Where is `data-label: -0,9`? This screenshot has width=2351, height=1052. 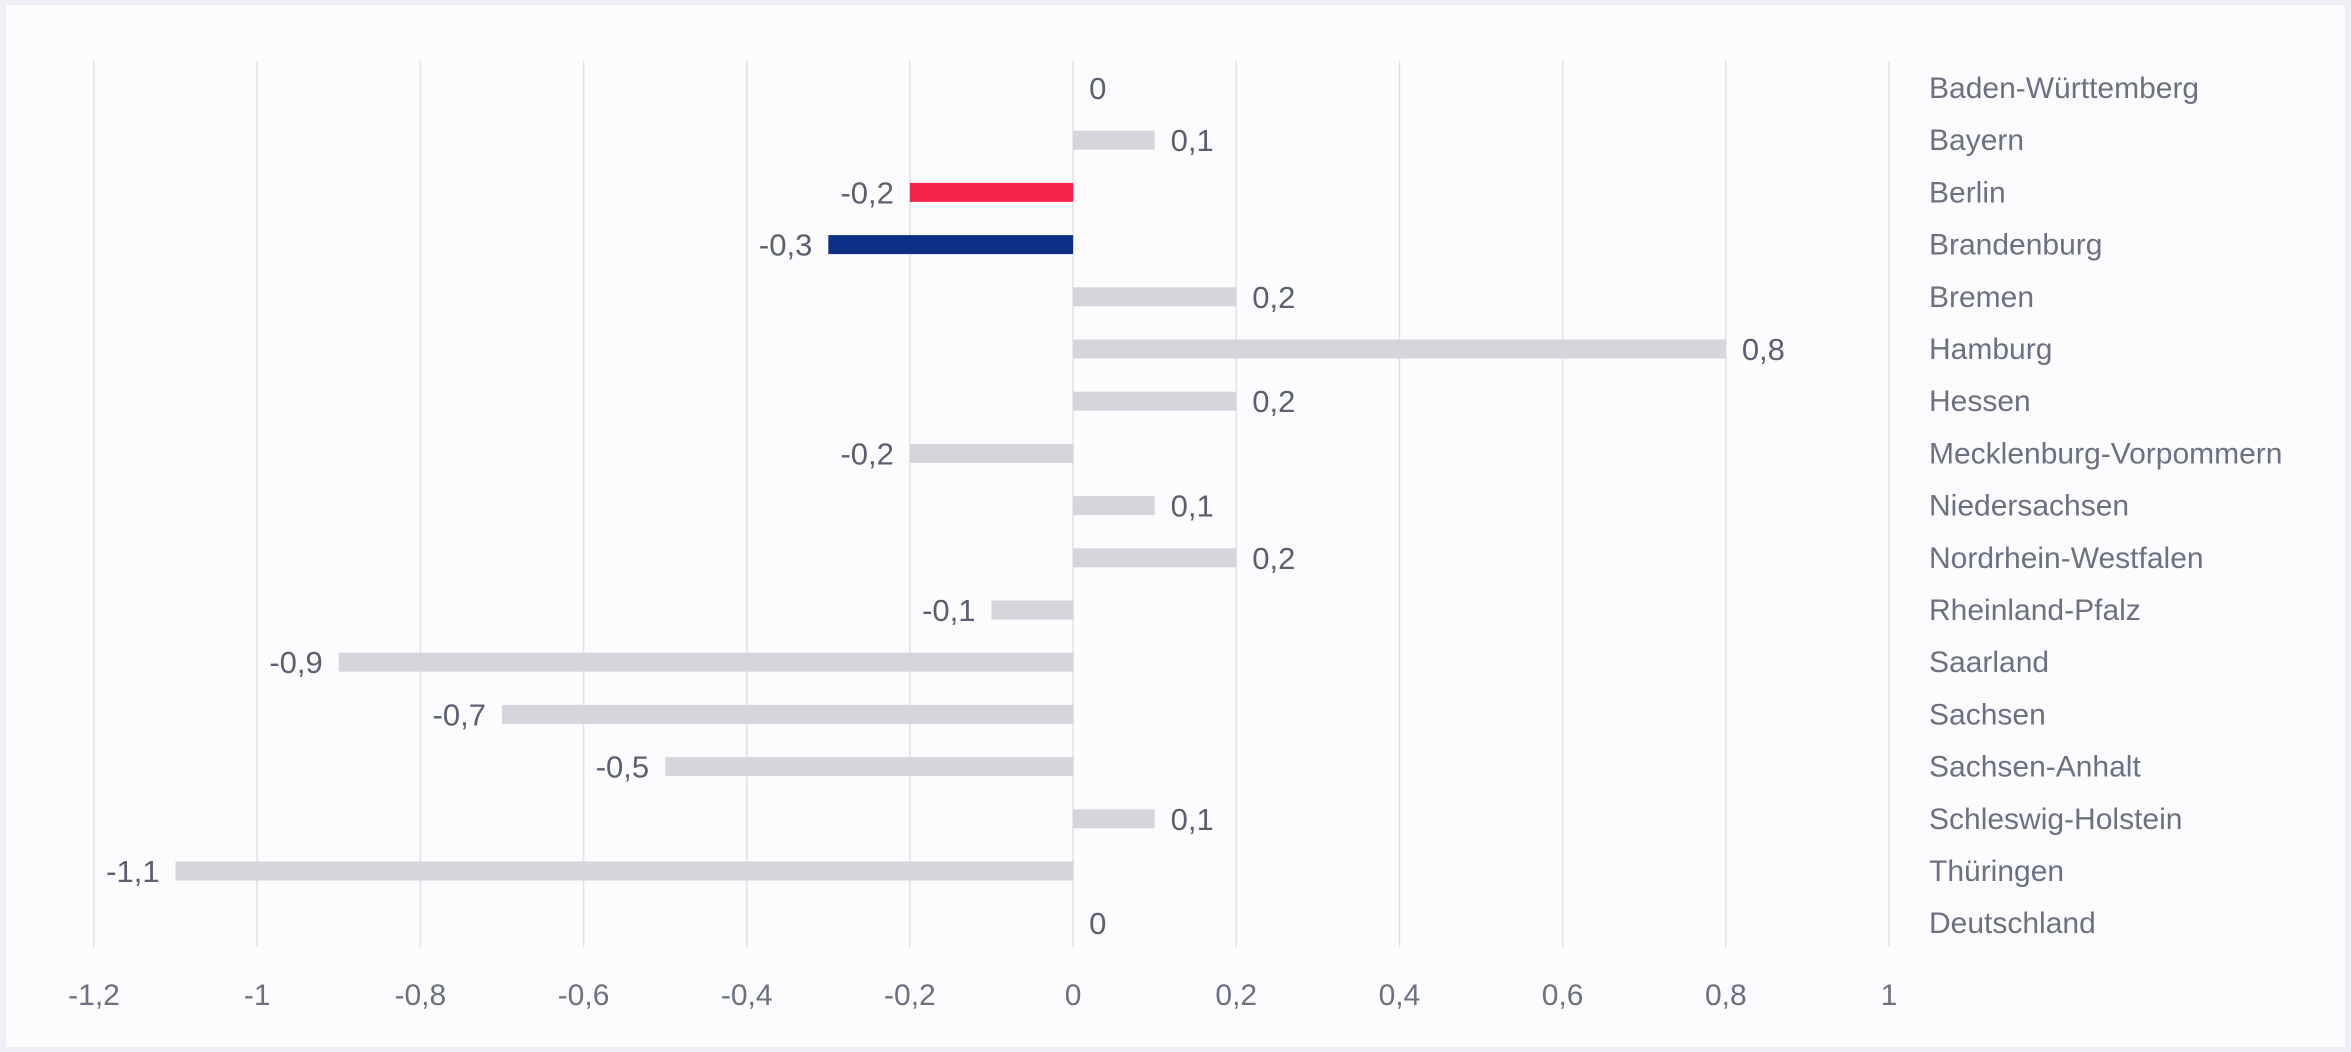 data-label: -0,9 is located at coordinates (295, 662).